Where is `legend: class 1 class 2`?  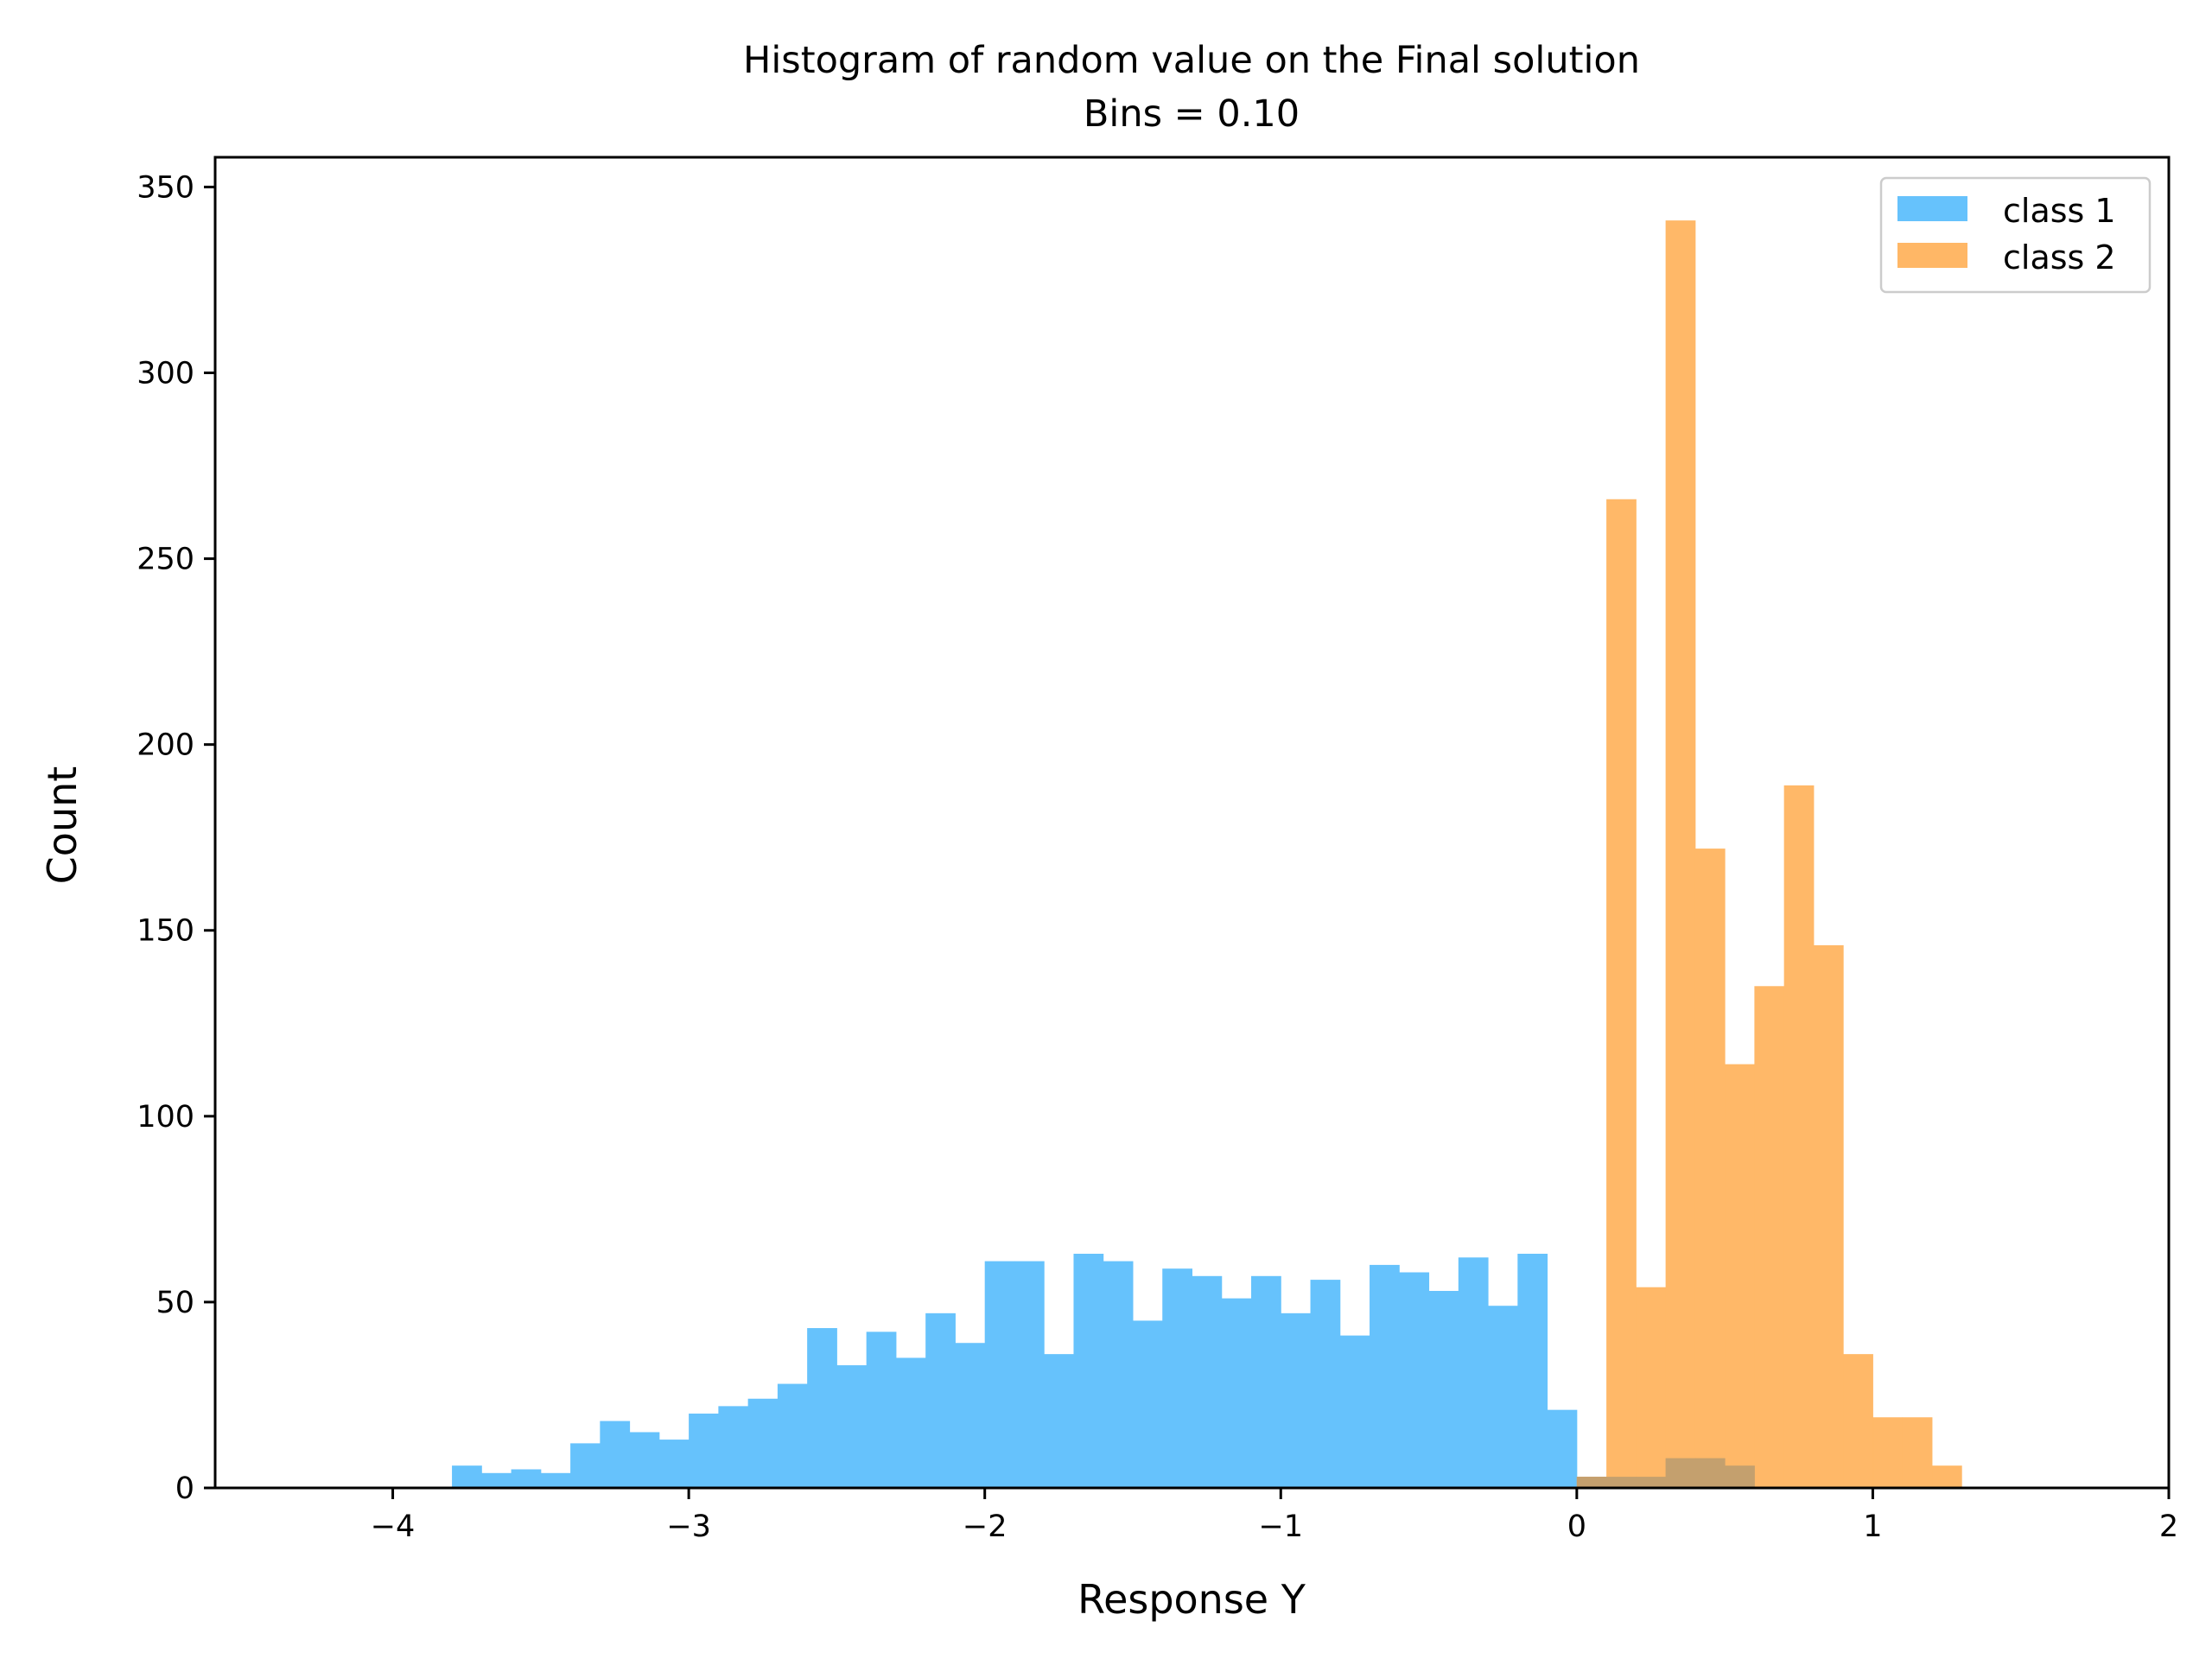 legend: class 1 class 2 is located at coordinates (2016, 235).